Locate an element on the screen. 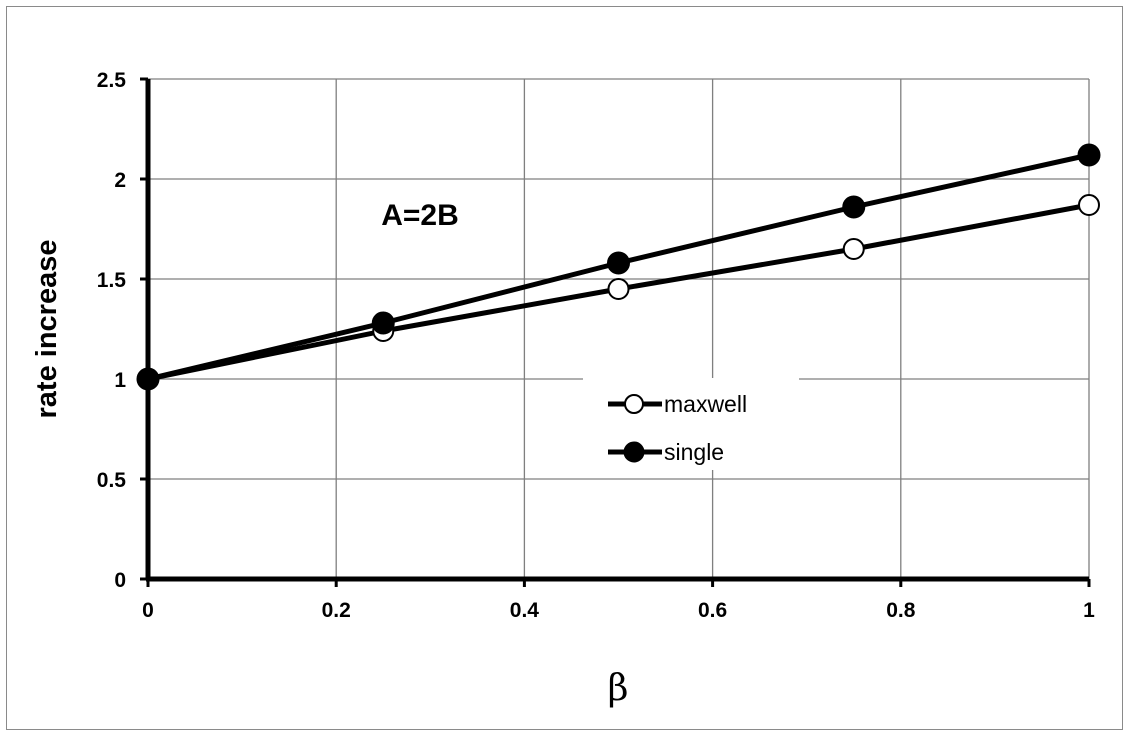  y-tick-label: 0 is located at coordinates (120, 580).